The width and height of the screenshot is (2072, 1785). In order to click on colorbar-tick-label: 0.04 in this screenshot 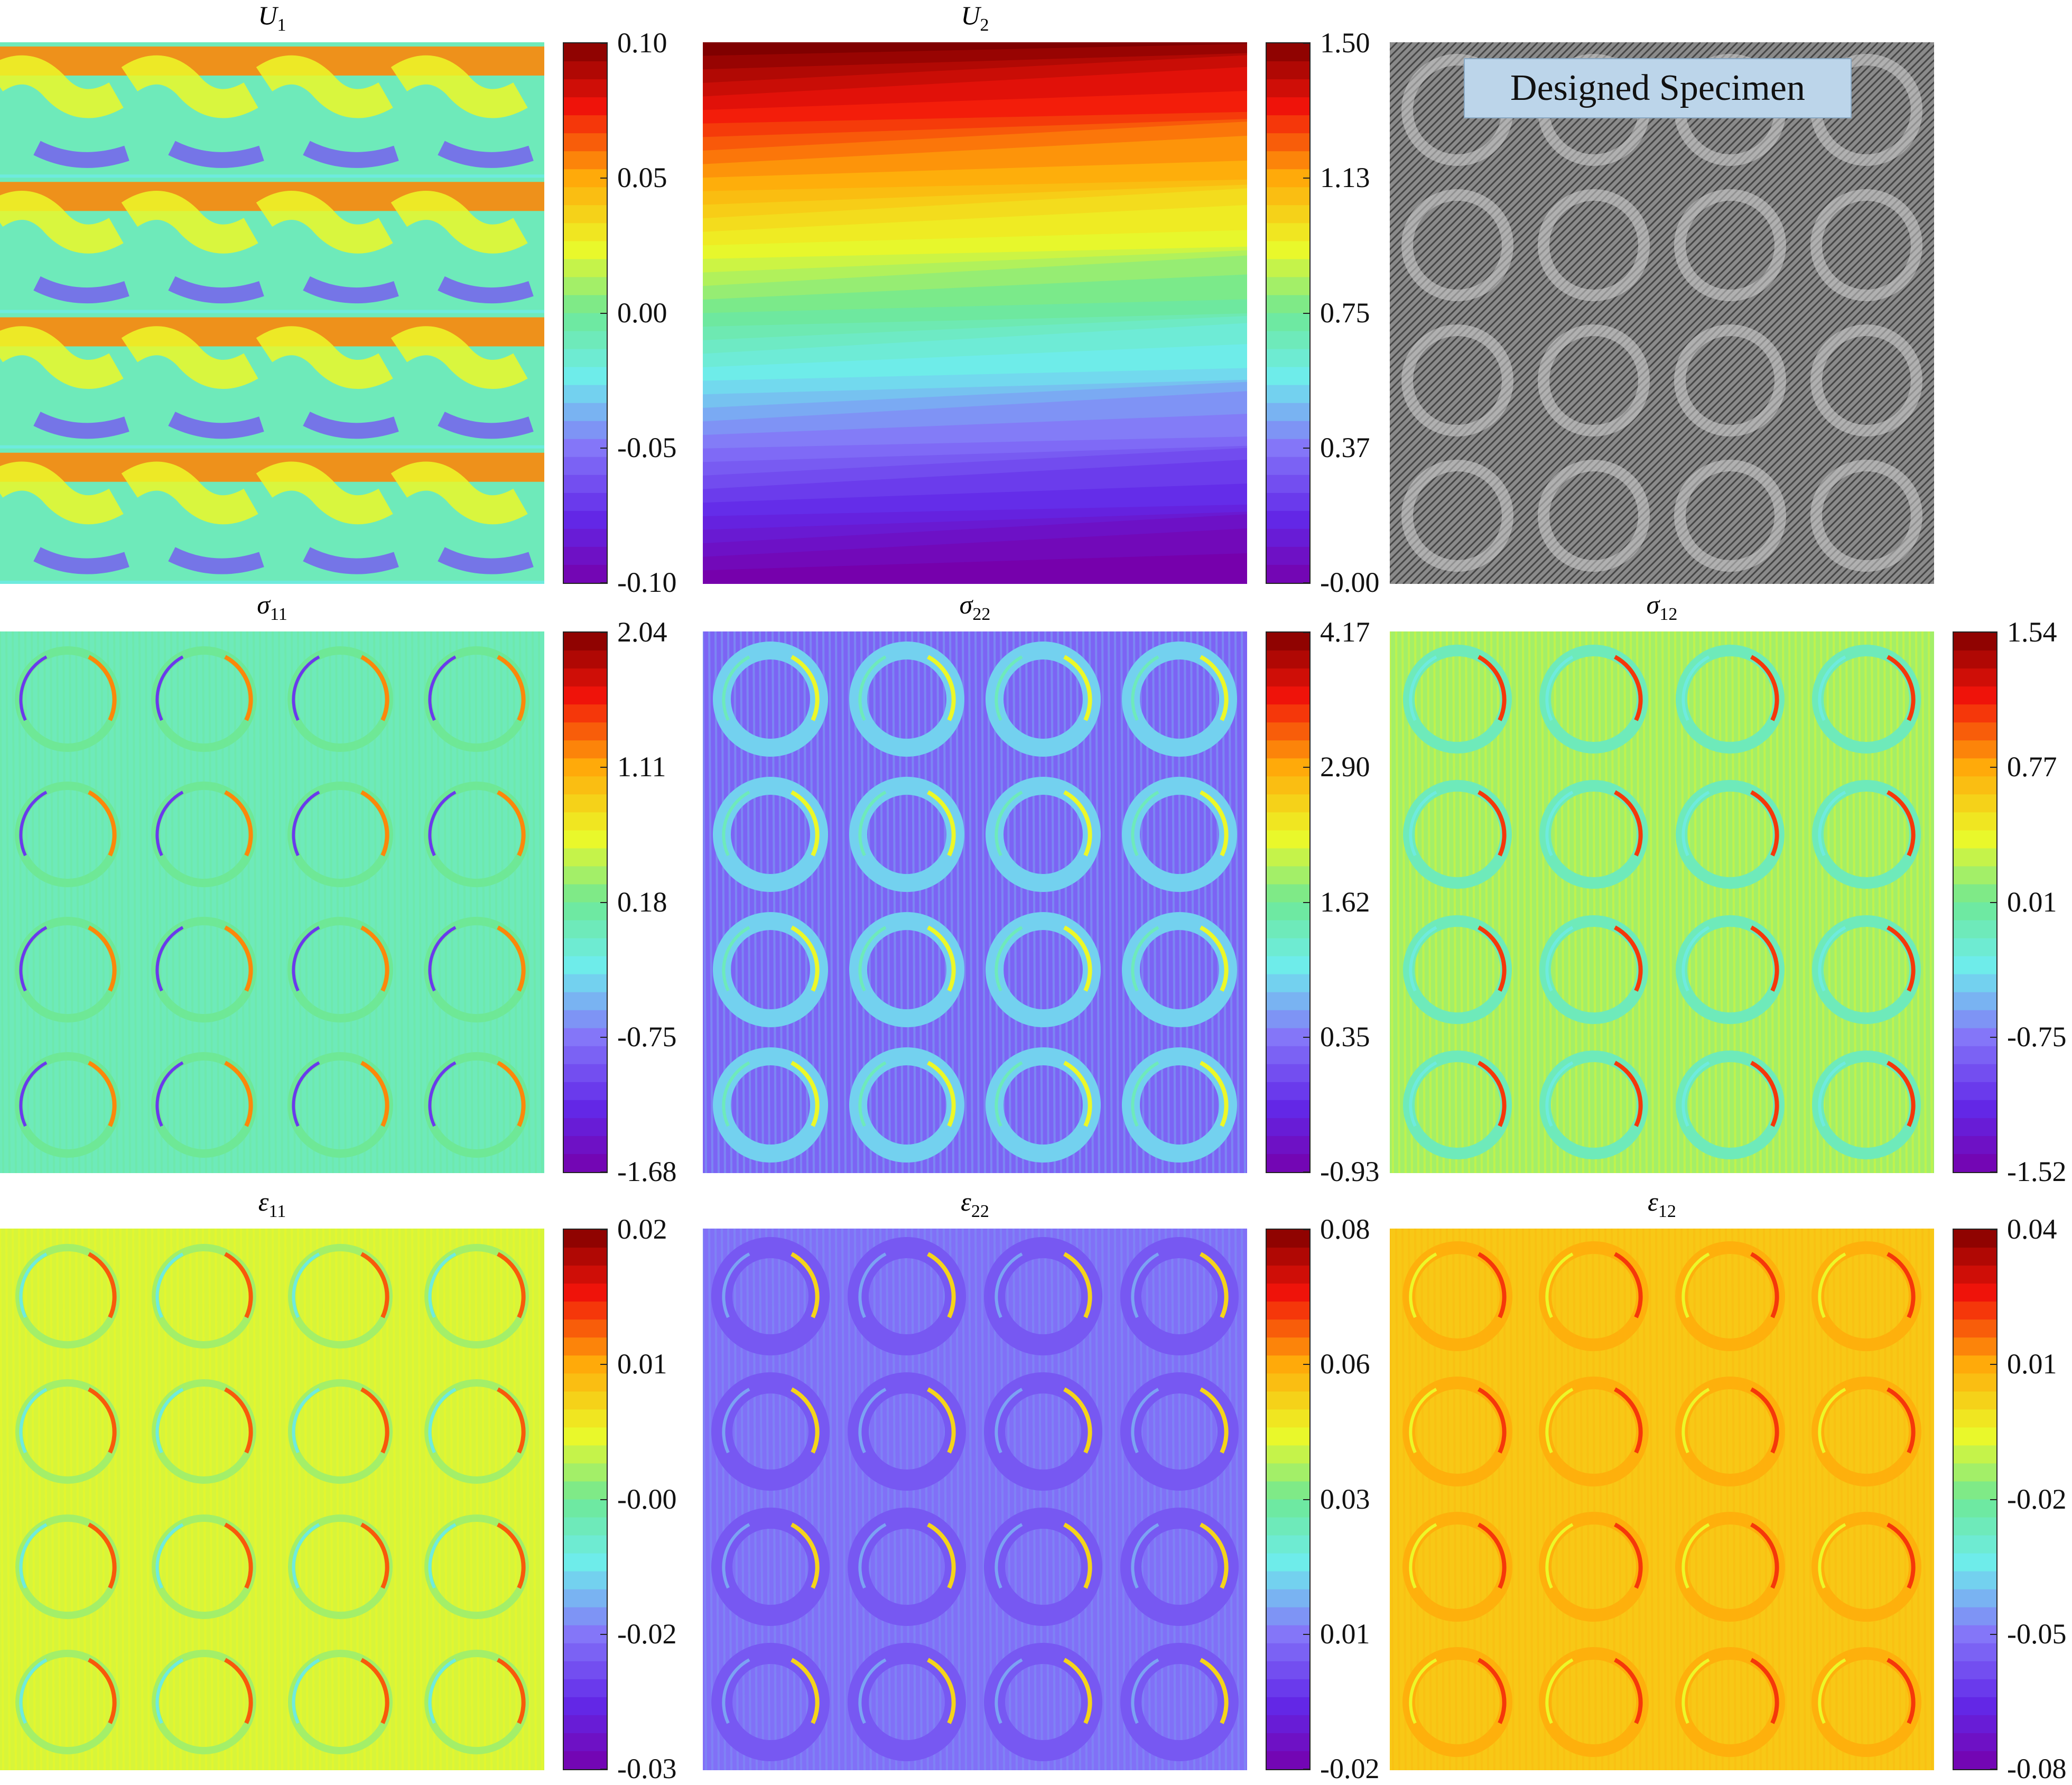, I will do `click(2032, 1229)`.